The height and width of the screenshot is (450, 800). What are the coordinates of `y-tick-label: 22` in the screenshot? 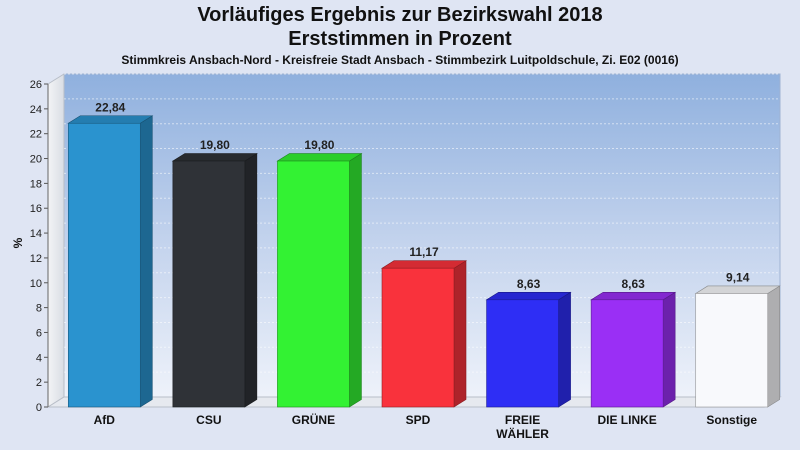 It's located at (36, 135).